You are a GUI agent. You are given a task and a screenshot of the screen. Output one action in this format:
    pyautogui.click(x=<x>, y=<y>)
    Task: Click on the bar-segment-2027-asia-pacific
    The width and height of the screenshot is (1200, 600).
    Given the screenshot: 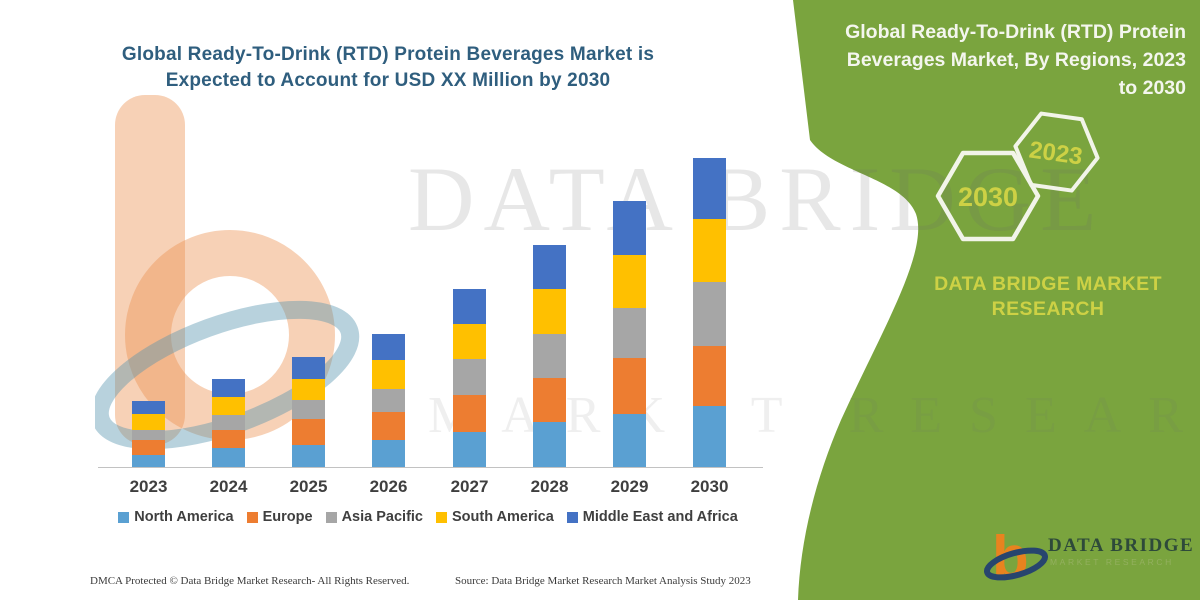 What is the action you would take?
    pyautogui.click(x=469, y=377)
    